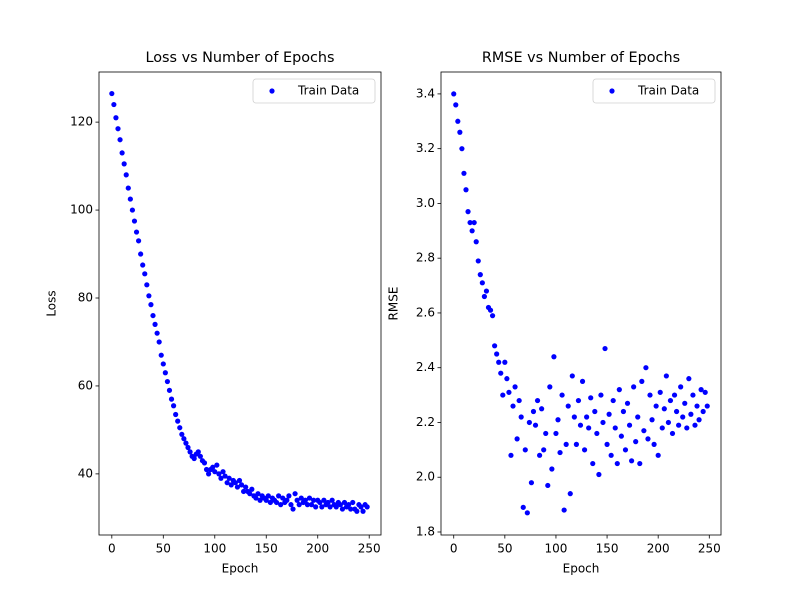  What do you see at coordinates (556, 549) in the screenshot?
I see `x-tick-label: 100` at bounding box center [556, 549].